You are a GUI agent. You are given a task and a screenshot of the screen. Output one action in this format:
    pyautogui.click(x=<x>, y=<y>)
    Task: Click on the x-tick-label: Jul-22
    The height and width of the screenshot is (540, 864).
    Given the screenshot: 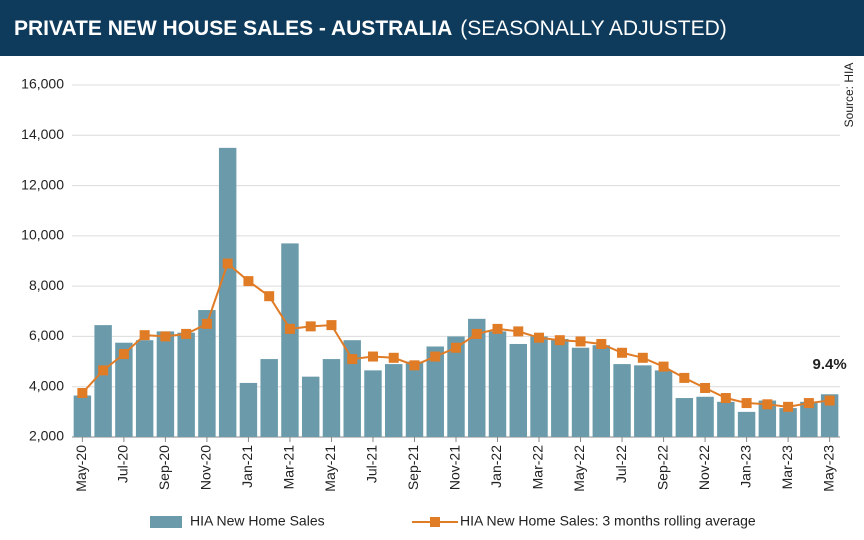 What is the action you would take?
    pyautogui.click(x=621, y=464)
    